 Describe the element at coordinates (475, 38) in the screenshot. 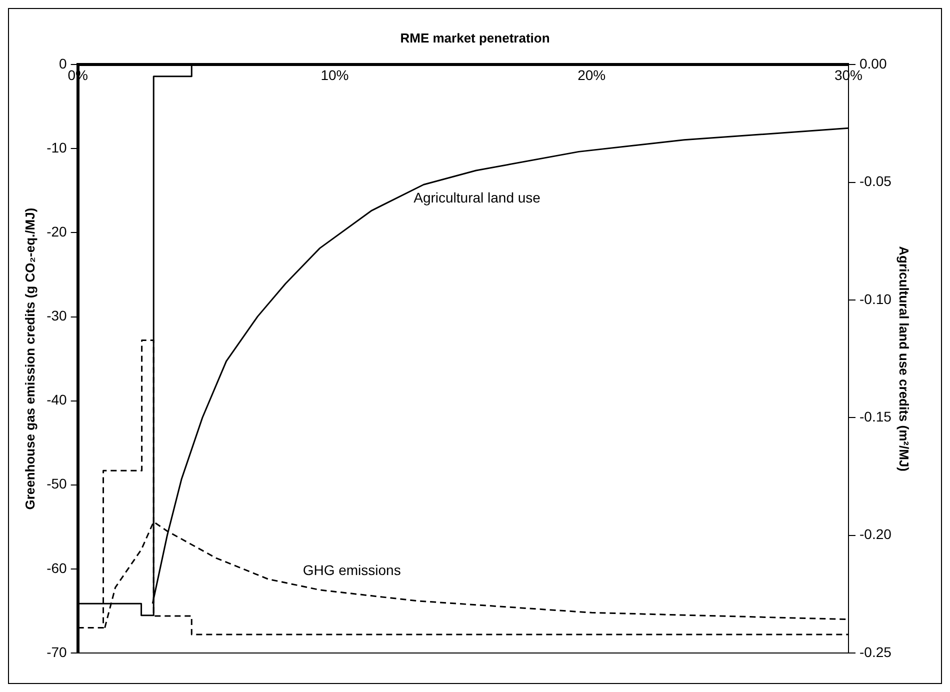

I see `x-axis-title: RME market penetration` at that location.